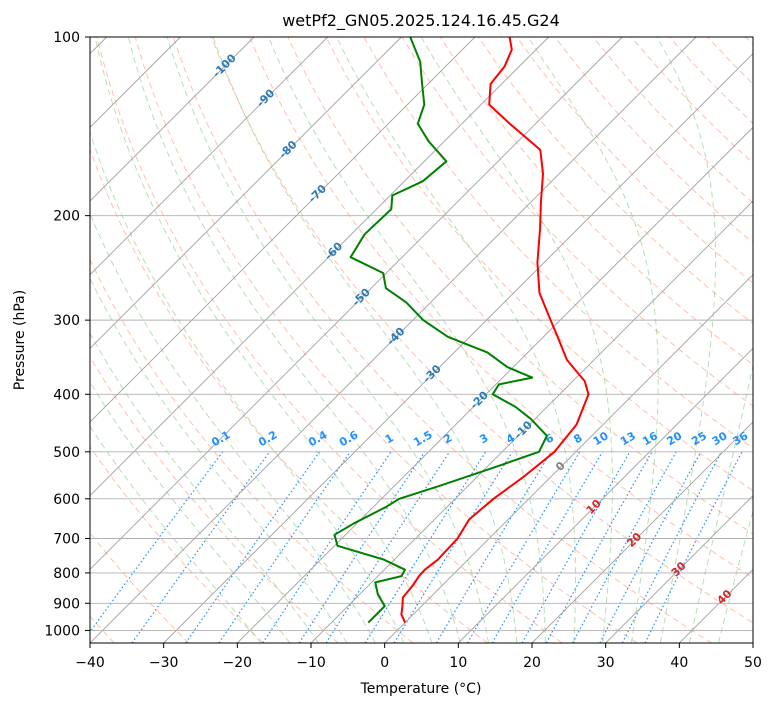 The height and width of the screenshot is (708, 775). I want to click on y-tick-label: 200, so click(66, 217).